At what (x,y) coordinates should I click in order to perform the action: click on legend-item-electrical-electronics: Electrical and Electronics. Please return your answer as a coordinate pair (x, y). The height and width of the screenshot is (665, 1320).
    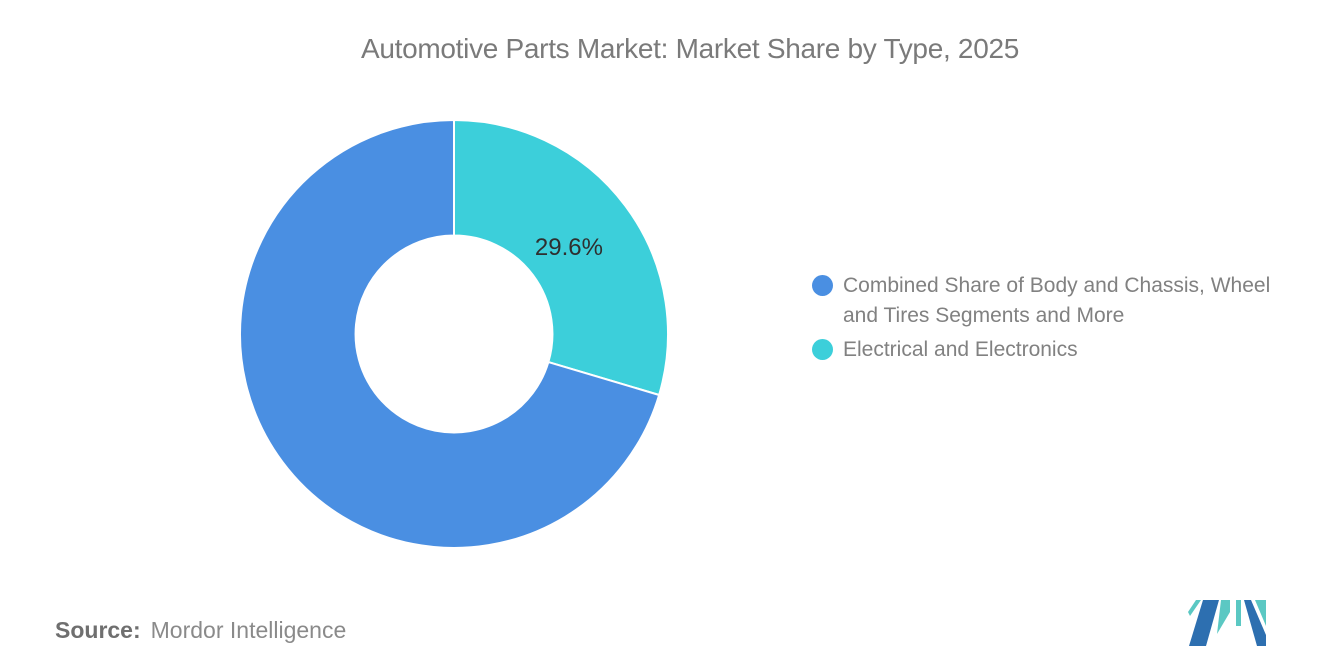
    Looking at the image, I should click on (1047, 350).